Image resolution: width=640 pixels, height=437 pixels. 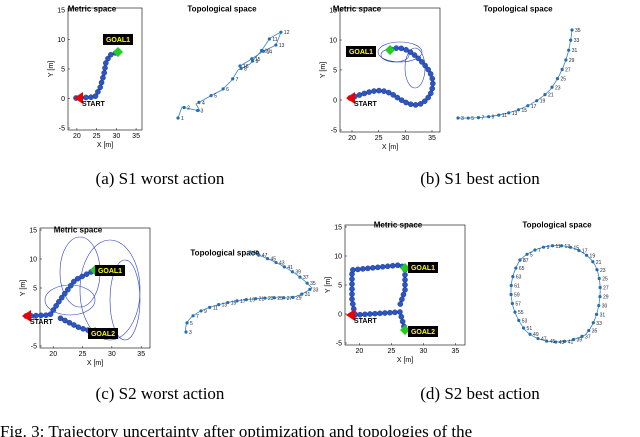 What do you see at coordinates (203, 103) in the screenshot?
I see `node-label: 4` at bounding box center [203, 103].